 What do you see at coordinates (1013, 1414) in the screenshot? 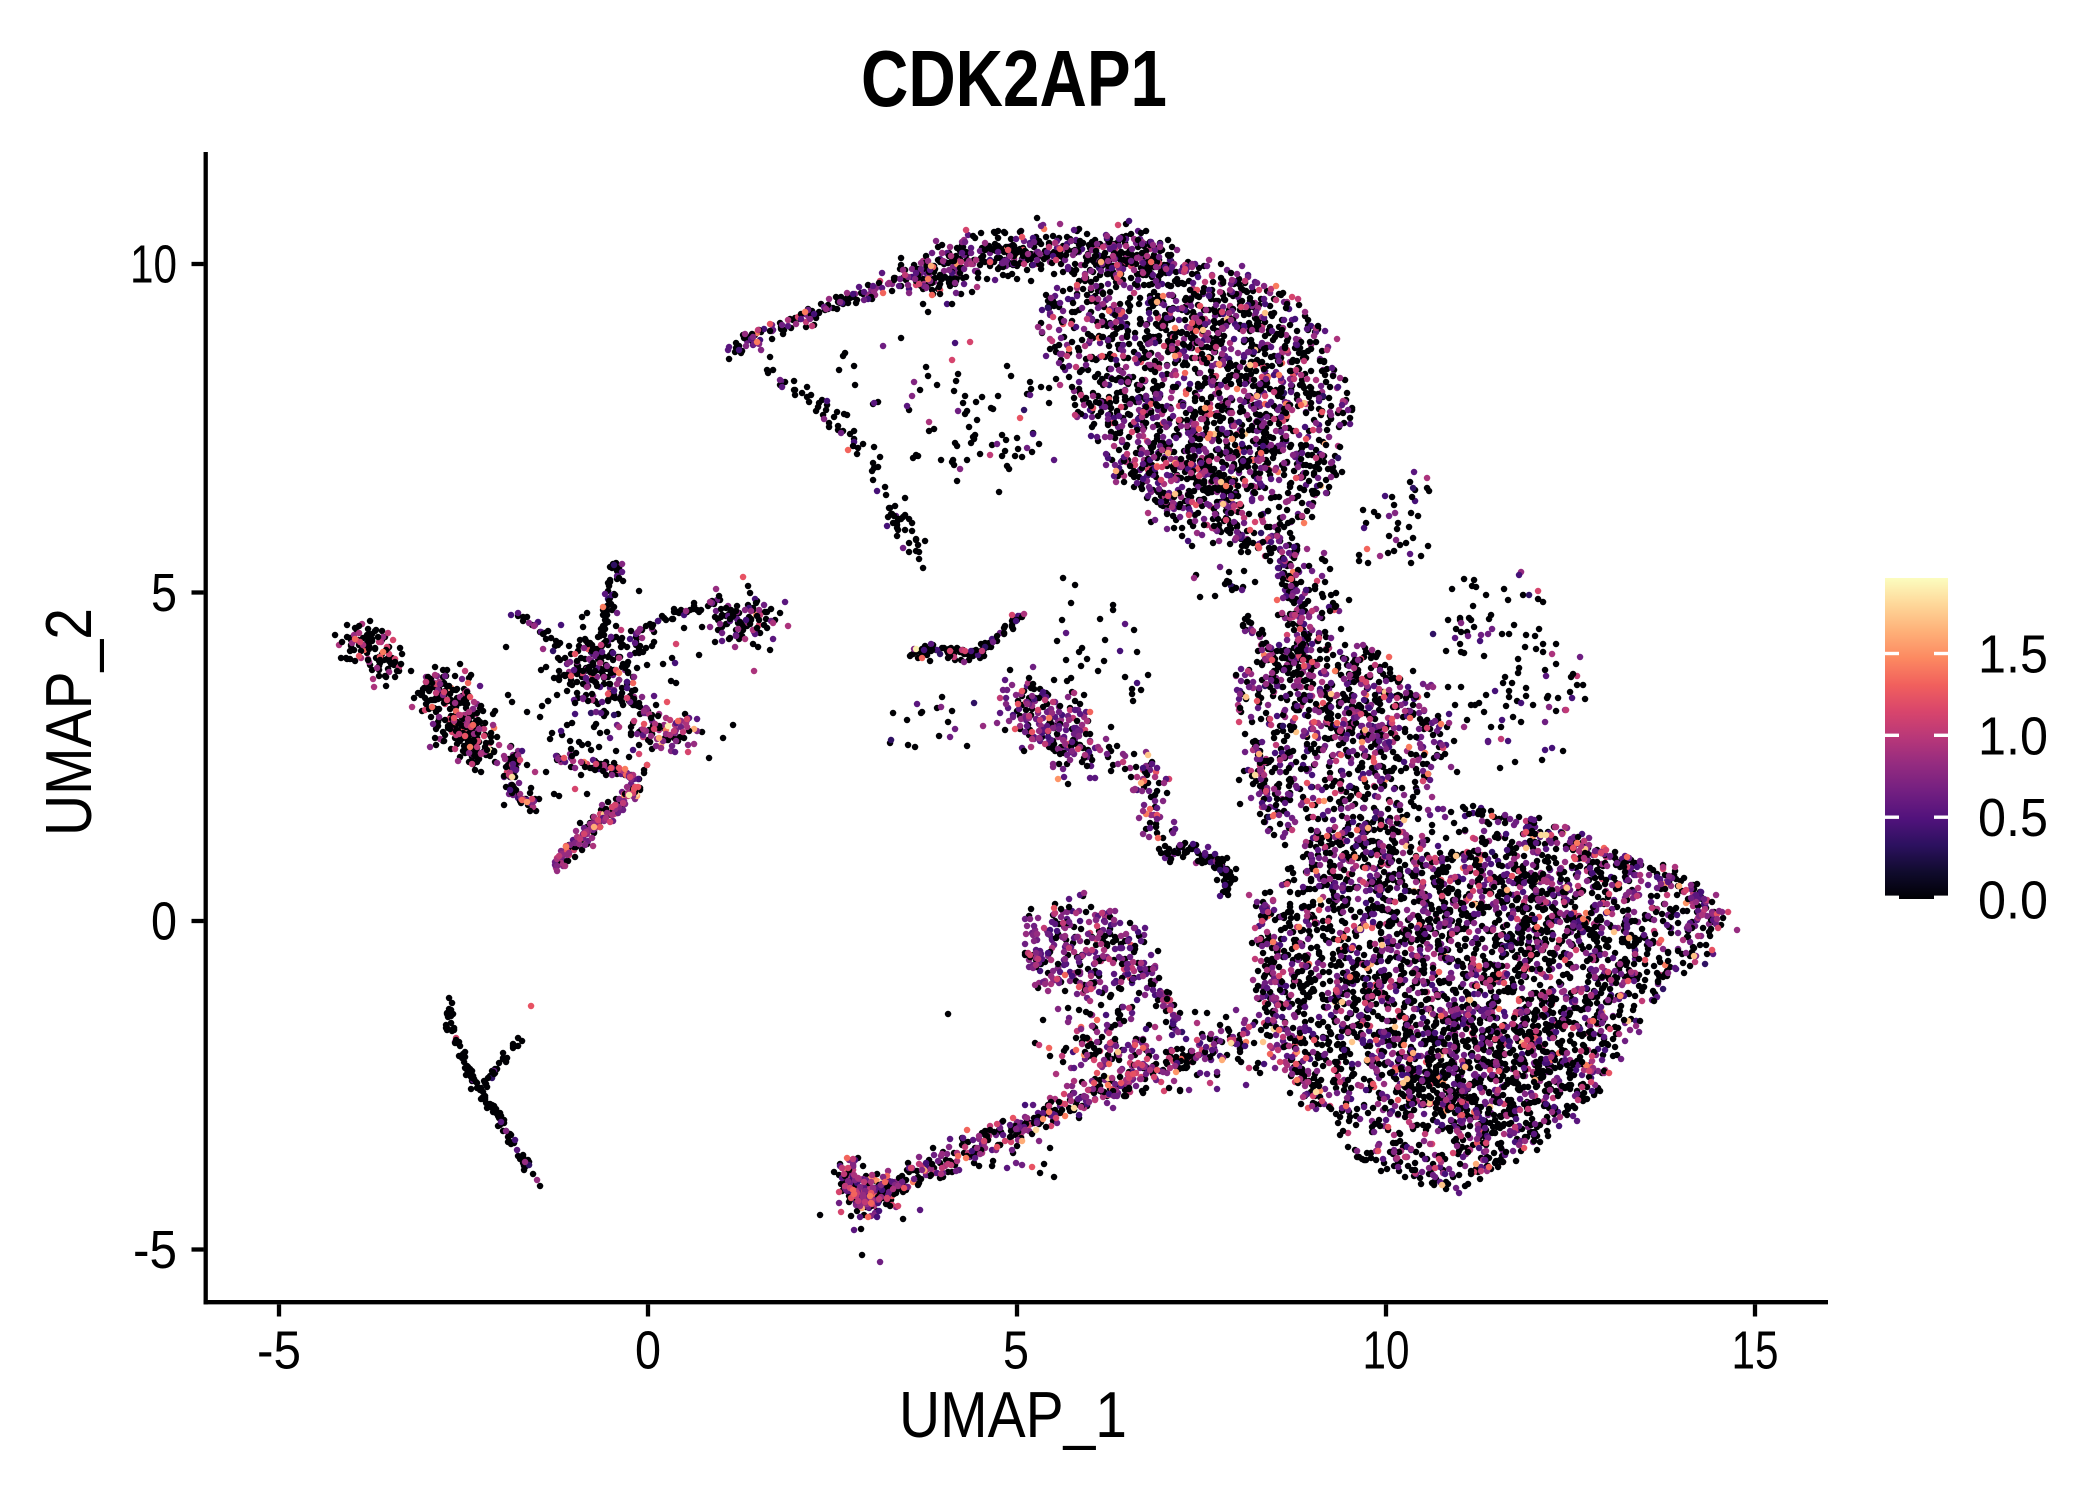
I see `svg-text: UMAP_1` at bounding box center [1013, 1414].